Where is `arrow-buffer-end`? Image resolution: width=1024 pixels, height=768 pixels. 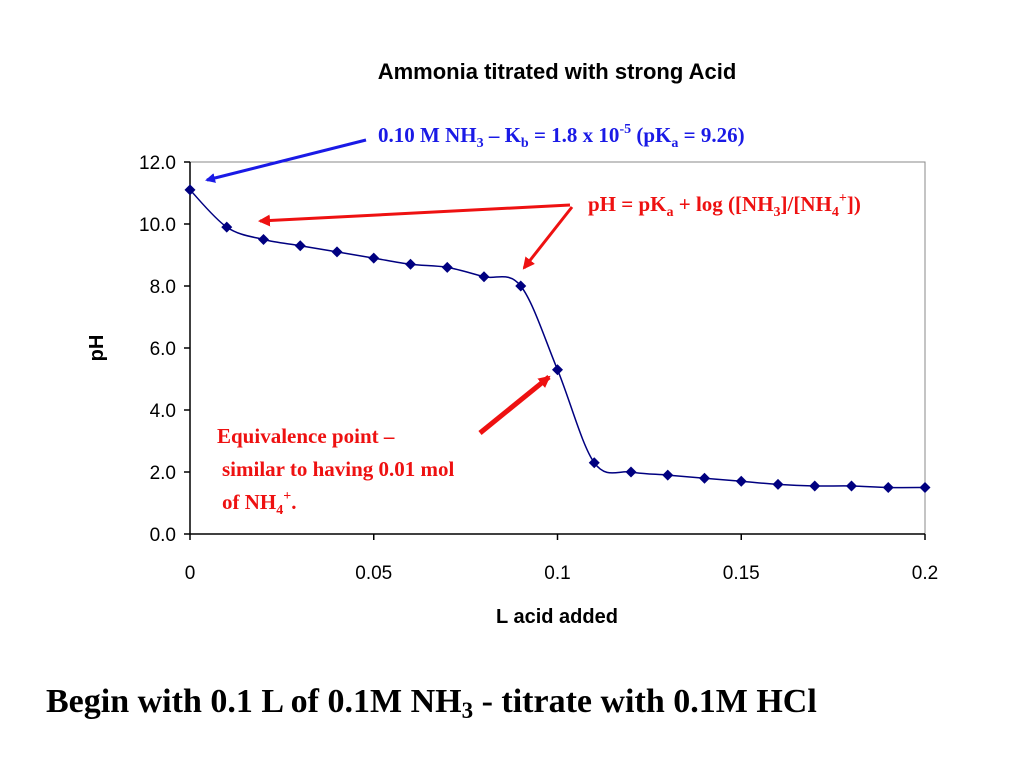
arrow-buffer-end is located at coordinates (548, 238).